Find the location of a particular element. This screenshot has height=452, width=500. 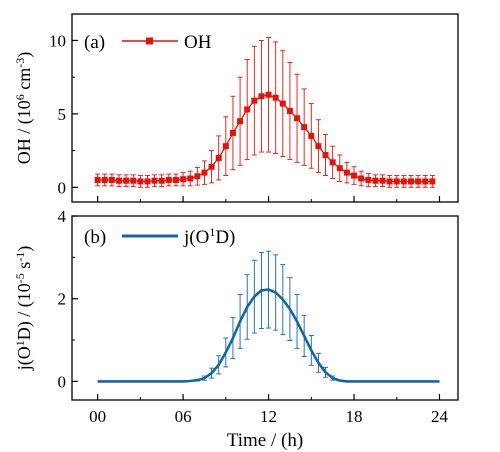

jo1d-legend-label: j(O1D) is located at coordinates (209, 236).